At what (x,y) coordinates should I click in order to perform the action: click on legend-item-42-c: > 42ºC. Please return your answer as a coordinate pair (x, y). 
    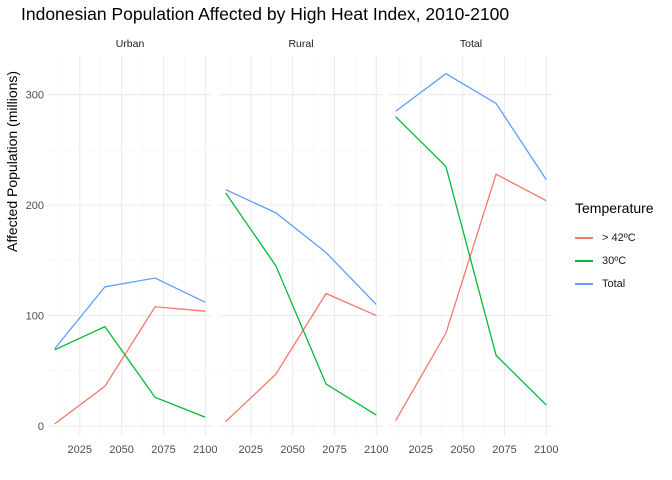
    Looking at the image, I should click on (614, 237).